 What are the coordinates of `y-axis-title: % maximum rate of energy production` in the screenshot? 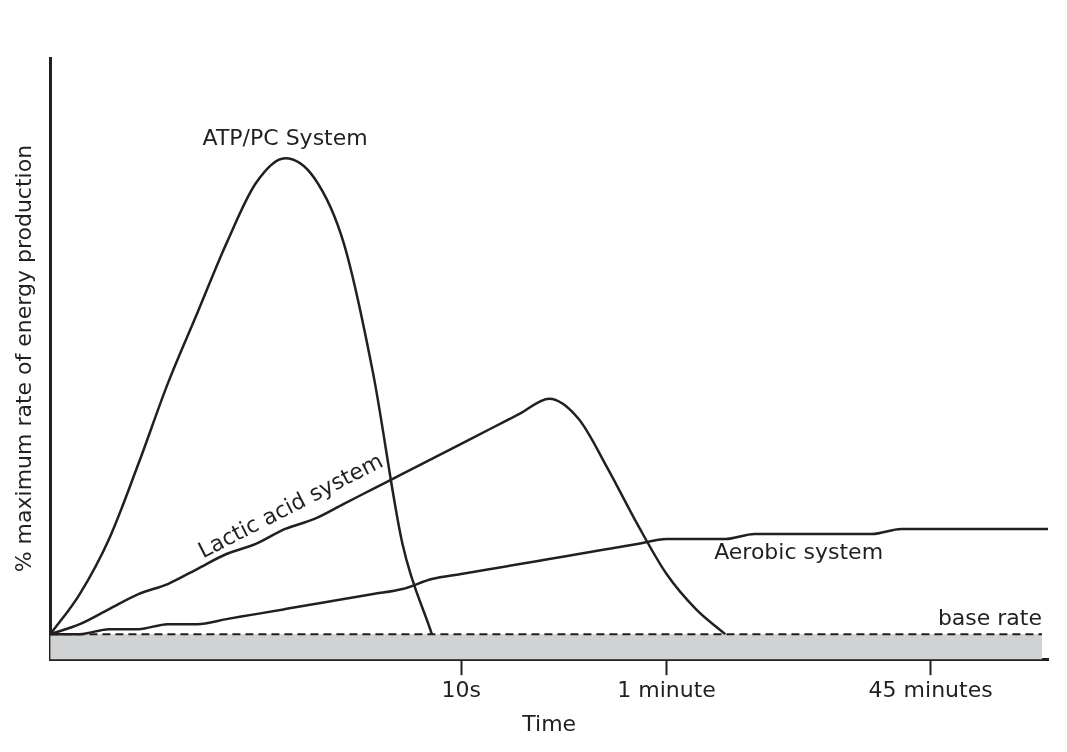 It's located at (23, 358).